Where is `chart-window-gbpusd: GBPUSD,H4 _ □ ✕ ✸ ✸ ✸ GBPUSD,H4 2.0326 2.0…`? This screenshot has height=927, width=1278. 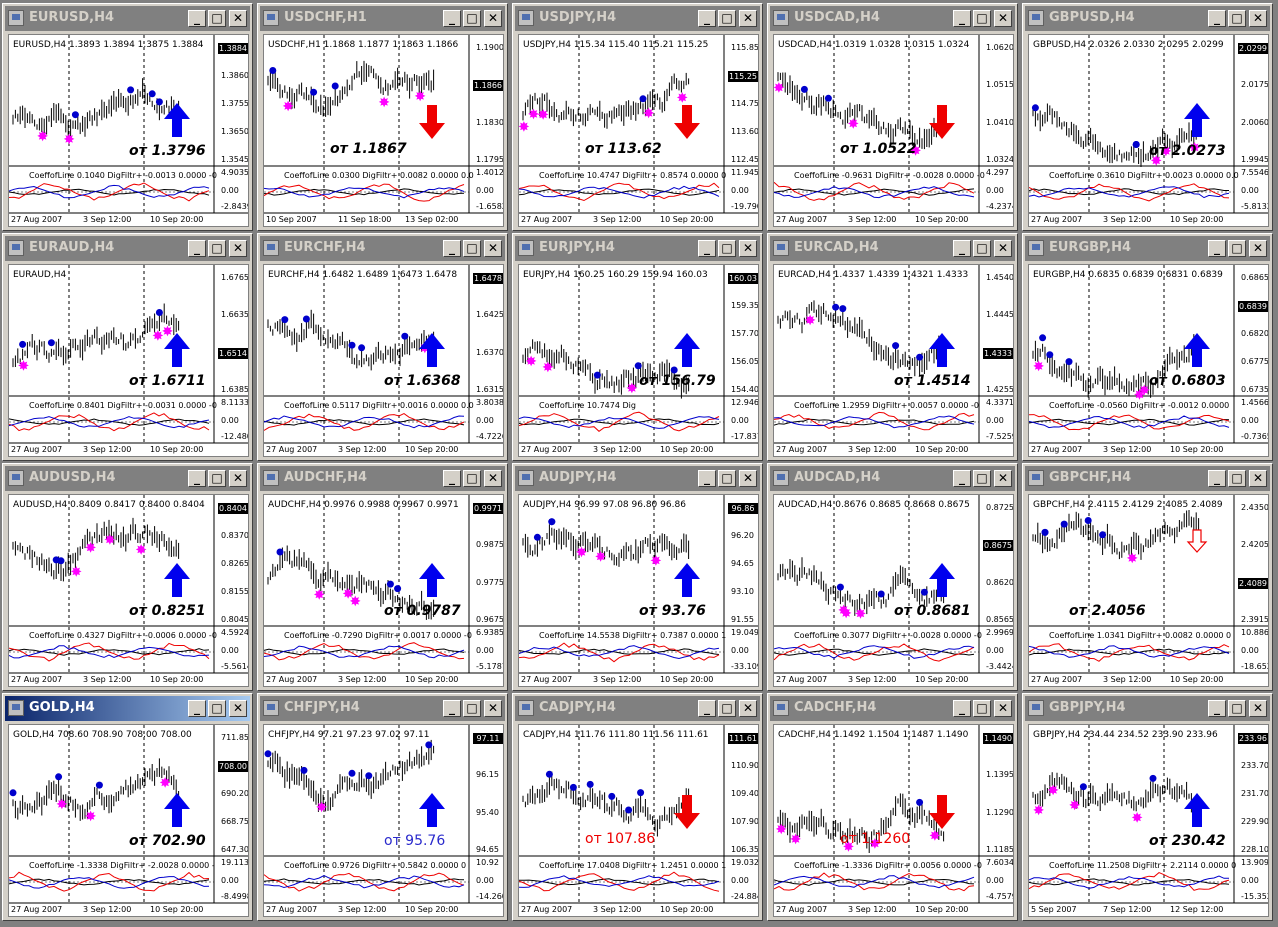
chart-window-gbpusd: GBPUSD,H4 _ □ ✕ ✸ ✸ ✸ GBPUSD,H4 2.0326 2.0… is located at coordinates (1147, 117).